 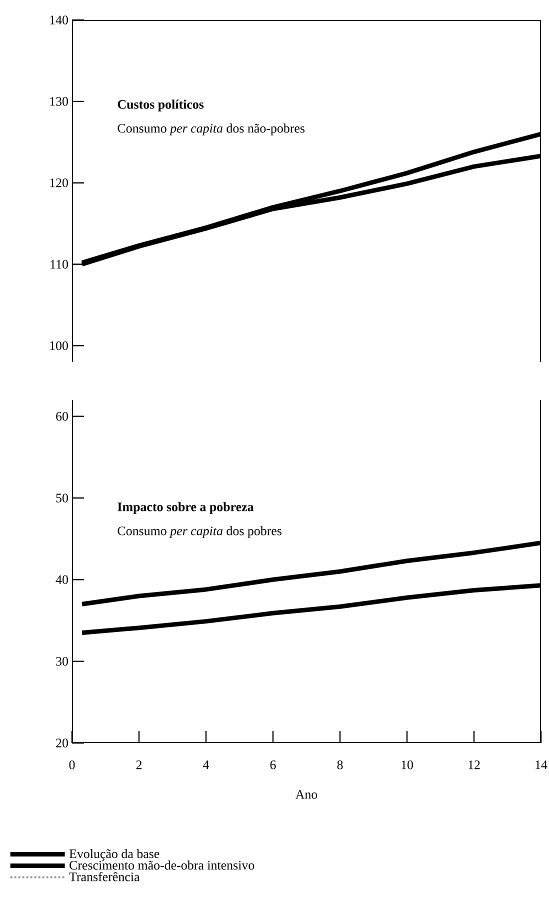 I want to click on x-tick-label: 6, so click(x=273, y=765).